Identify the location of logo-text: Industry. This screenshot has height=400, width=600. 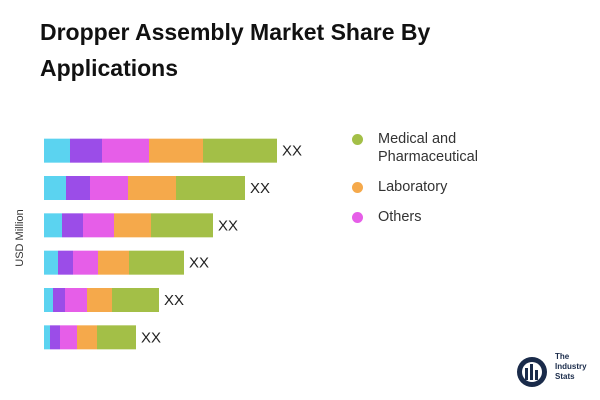
(571, 366).